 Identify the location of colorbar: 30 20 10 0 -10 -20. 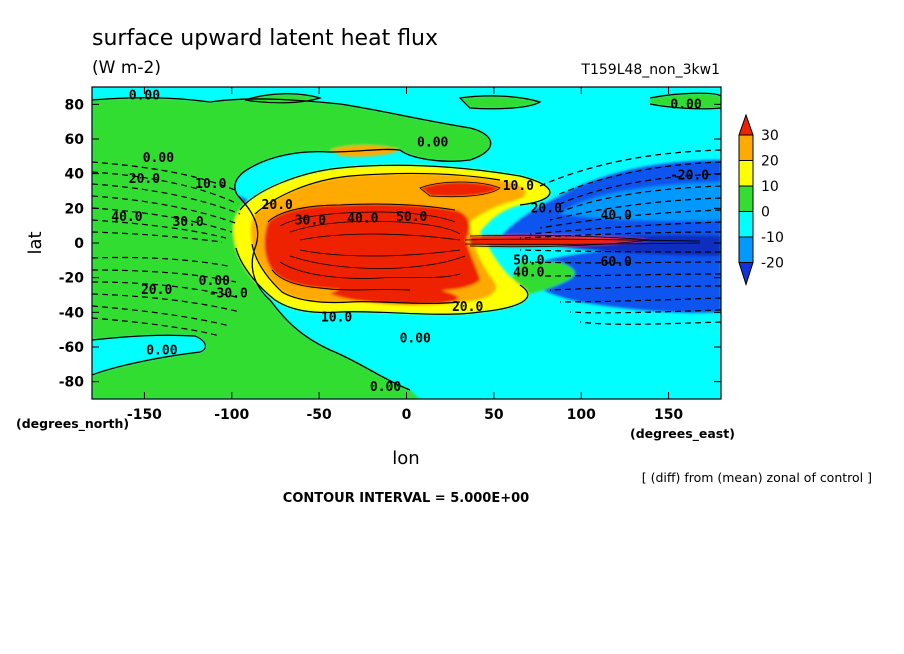
(761, 200).